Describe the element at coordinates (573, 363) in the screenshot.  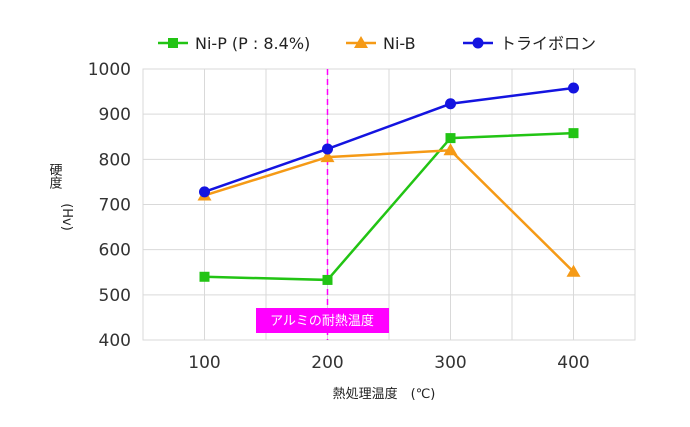
I see `x-tick-label: 400` at that location.